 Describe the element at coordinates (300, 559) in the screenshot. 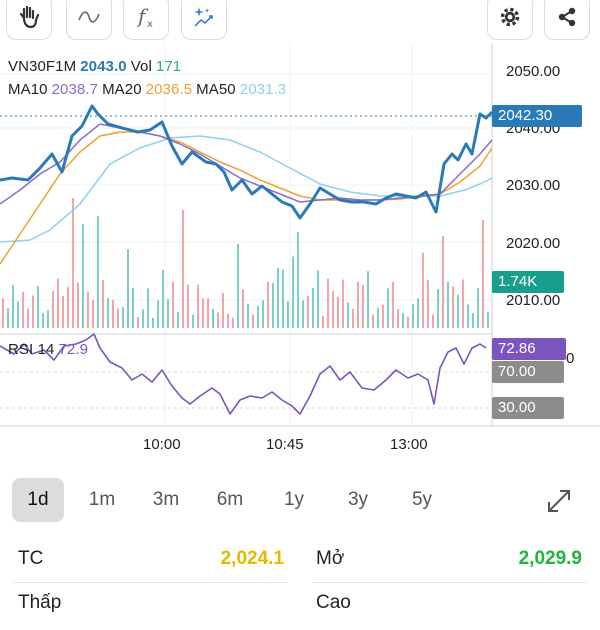

I see `stats-row: TC 2,024.1 Mở 2,029.9` at that location.